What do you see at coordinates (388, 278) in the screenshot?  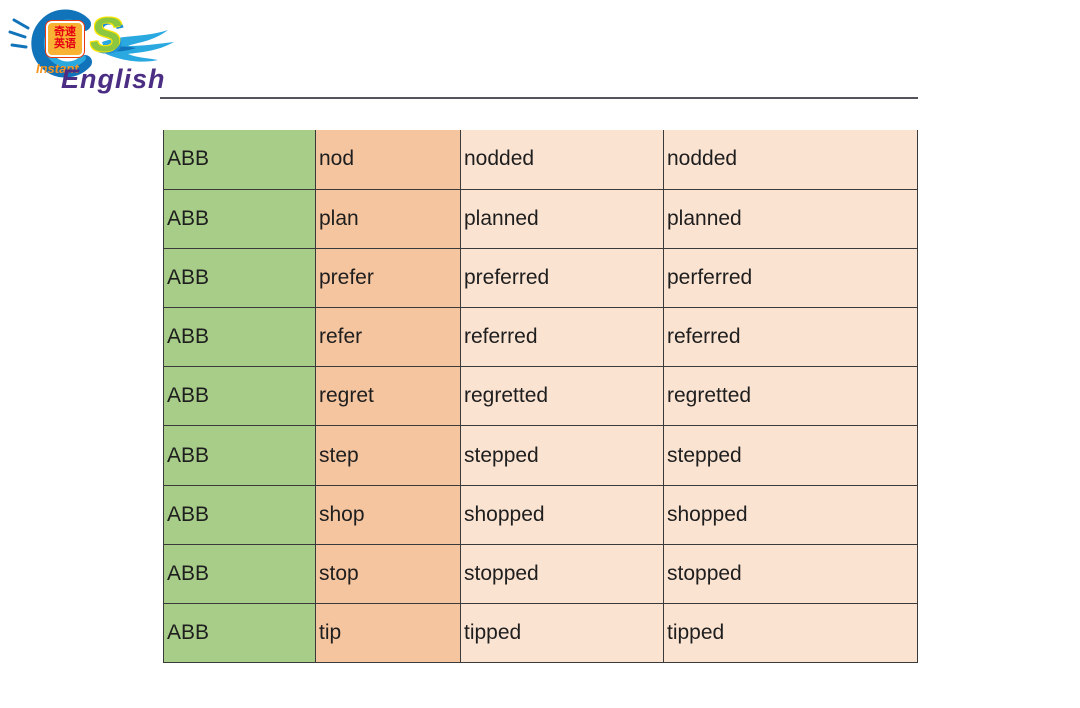 I see `table-cell: prefer` at bounding box center [388, 278].